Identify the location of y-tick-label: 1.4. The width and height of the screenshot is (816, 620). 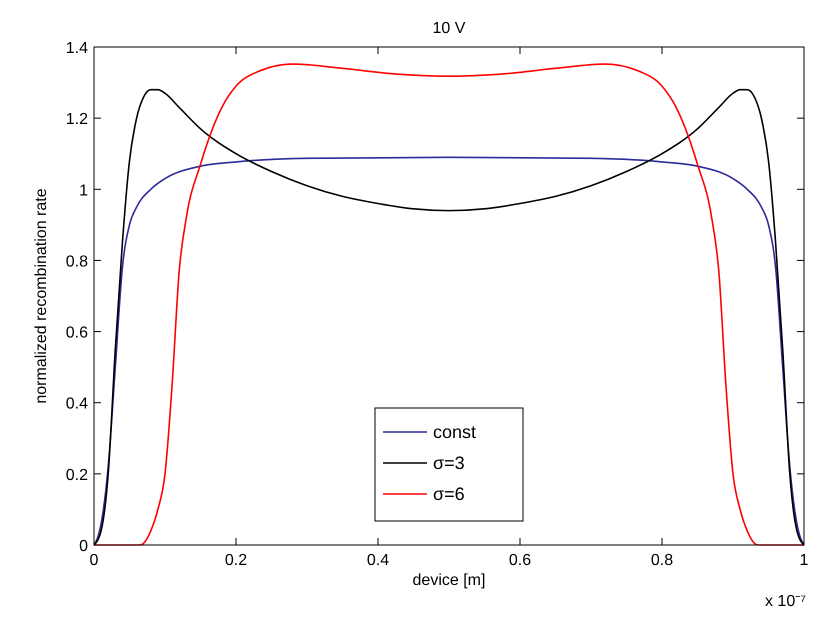
(77, 48).